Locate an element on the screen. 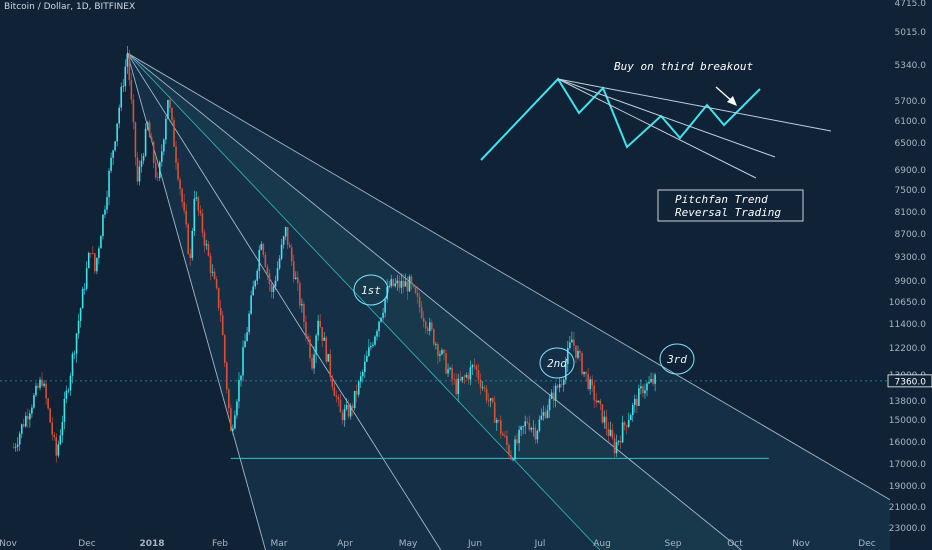 This screenshot has height=550, width=932. time-tick: May is located at coordinates (408, 544).